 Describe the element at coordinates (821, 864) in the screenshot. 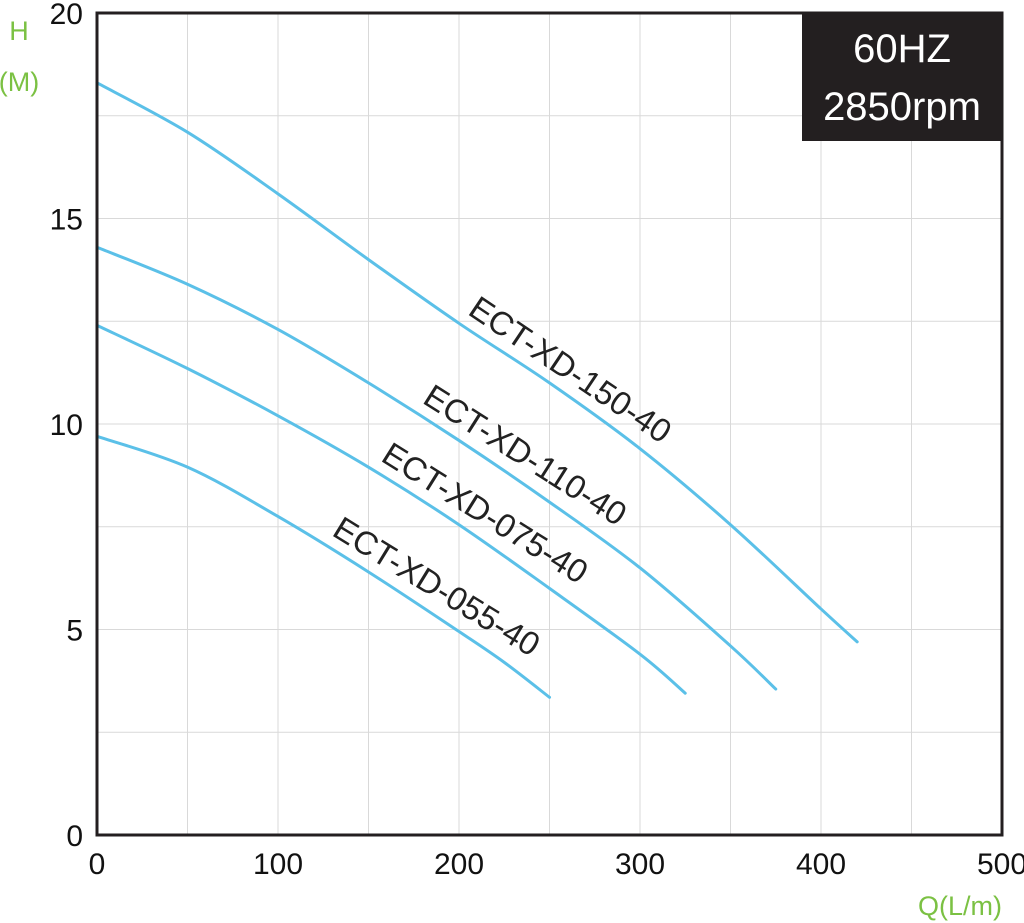

I see `x-tick-label: 400` at that location.